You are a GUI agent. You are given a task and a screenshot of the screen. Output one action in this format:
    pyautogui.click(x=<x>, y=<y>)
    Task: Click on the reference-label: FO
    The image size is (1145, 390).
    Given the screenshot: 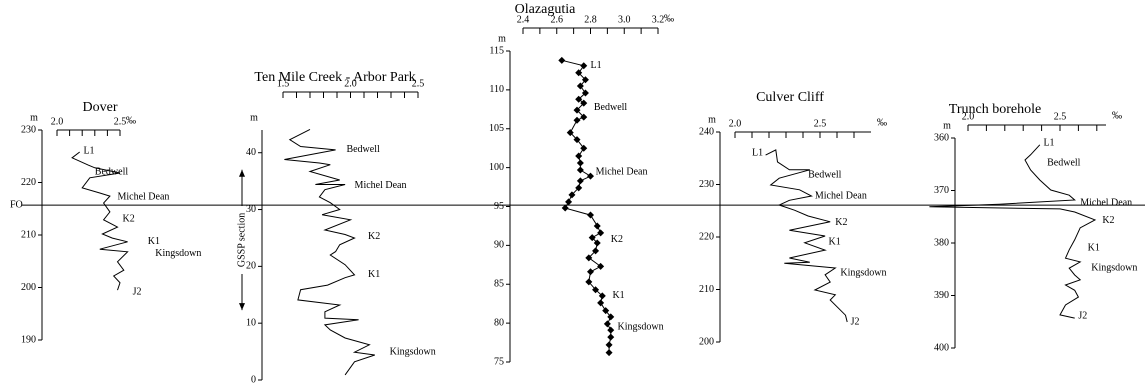 What is the action you would take?
    pyautogui.click(x=16, y=204)
    